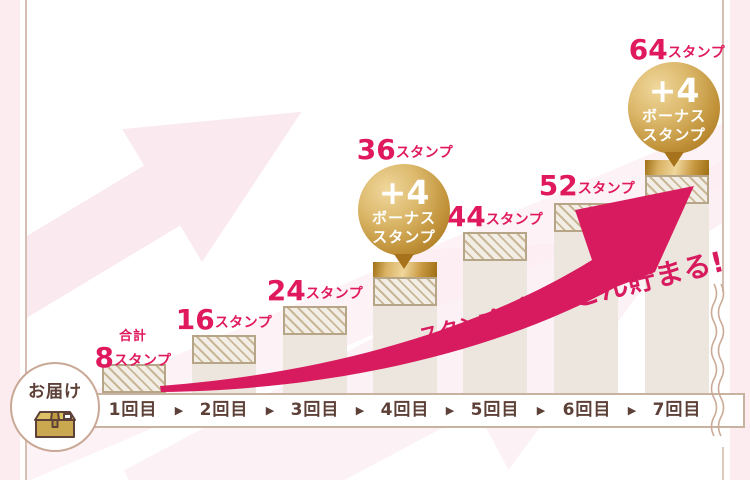 This screenshot has width=750, height=480. I want to click on left-pink-strip, so click(10, 240).